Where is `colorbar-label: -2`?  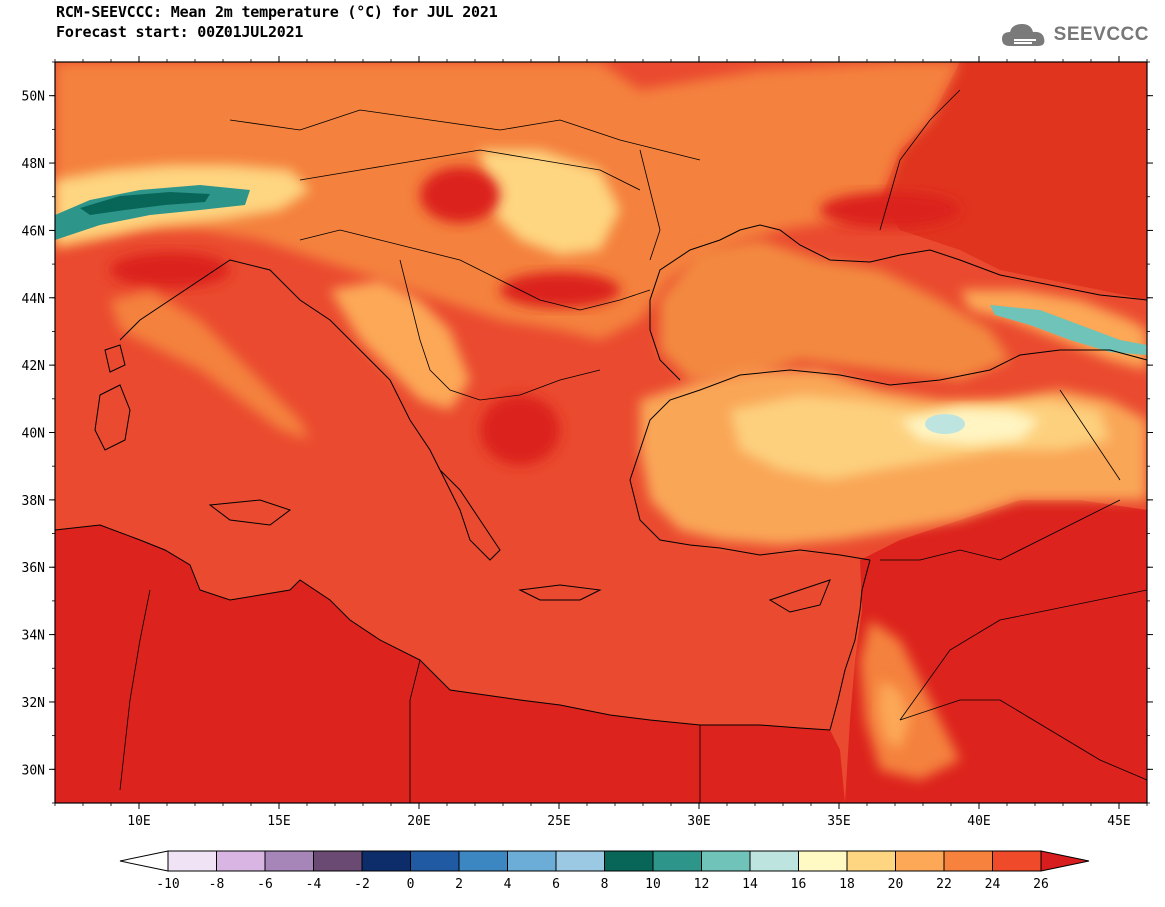
colorbar-label: -2 is located at coordinates (362, 884).